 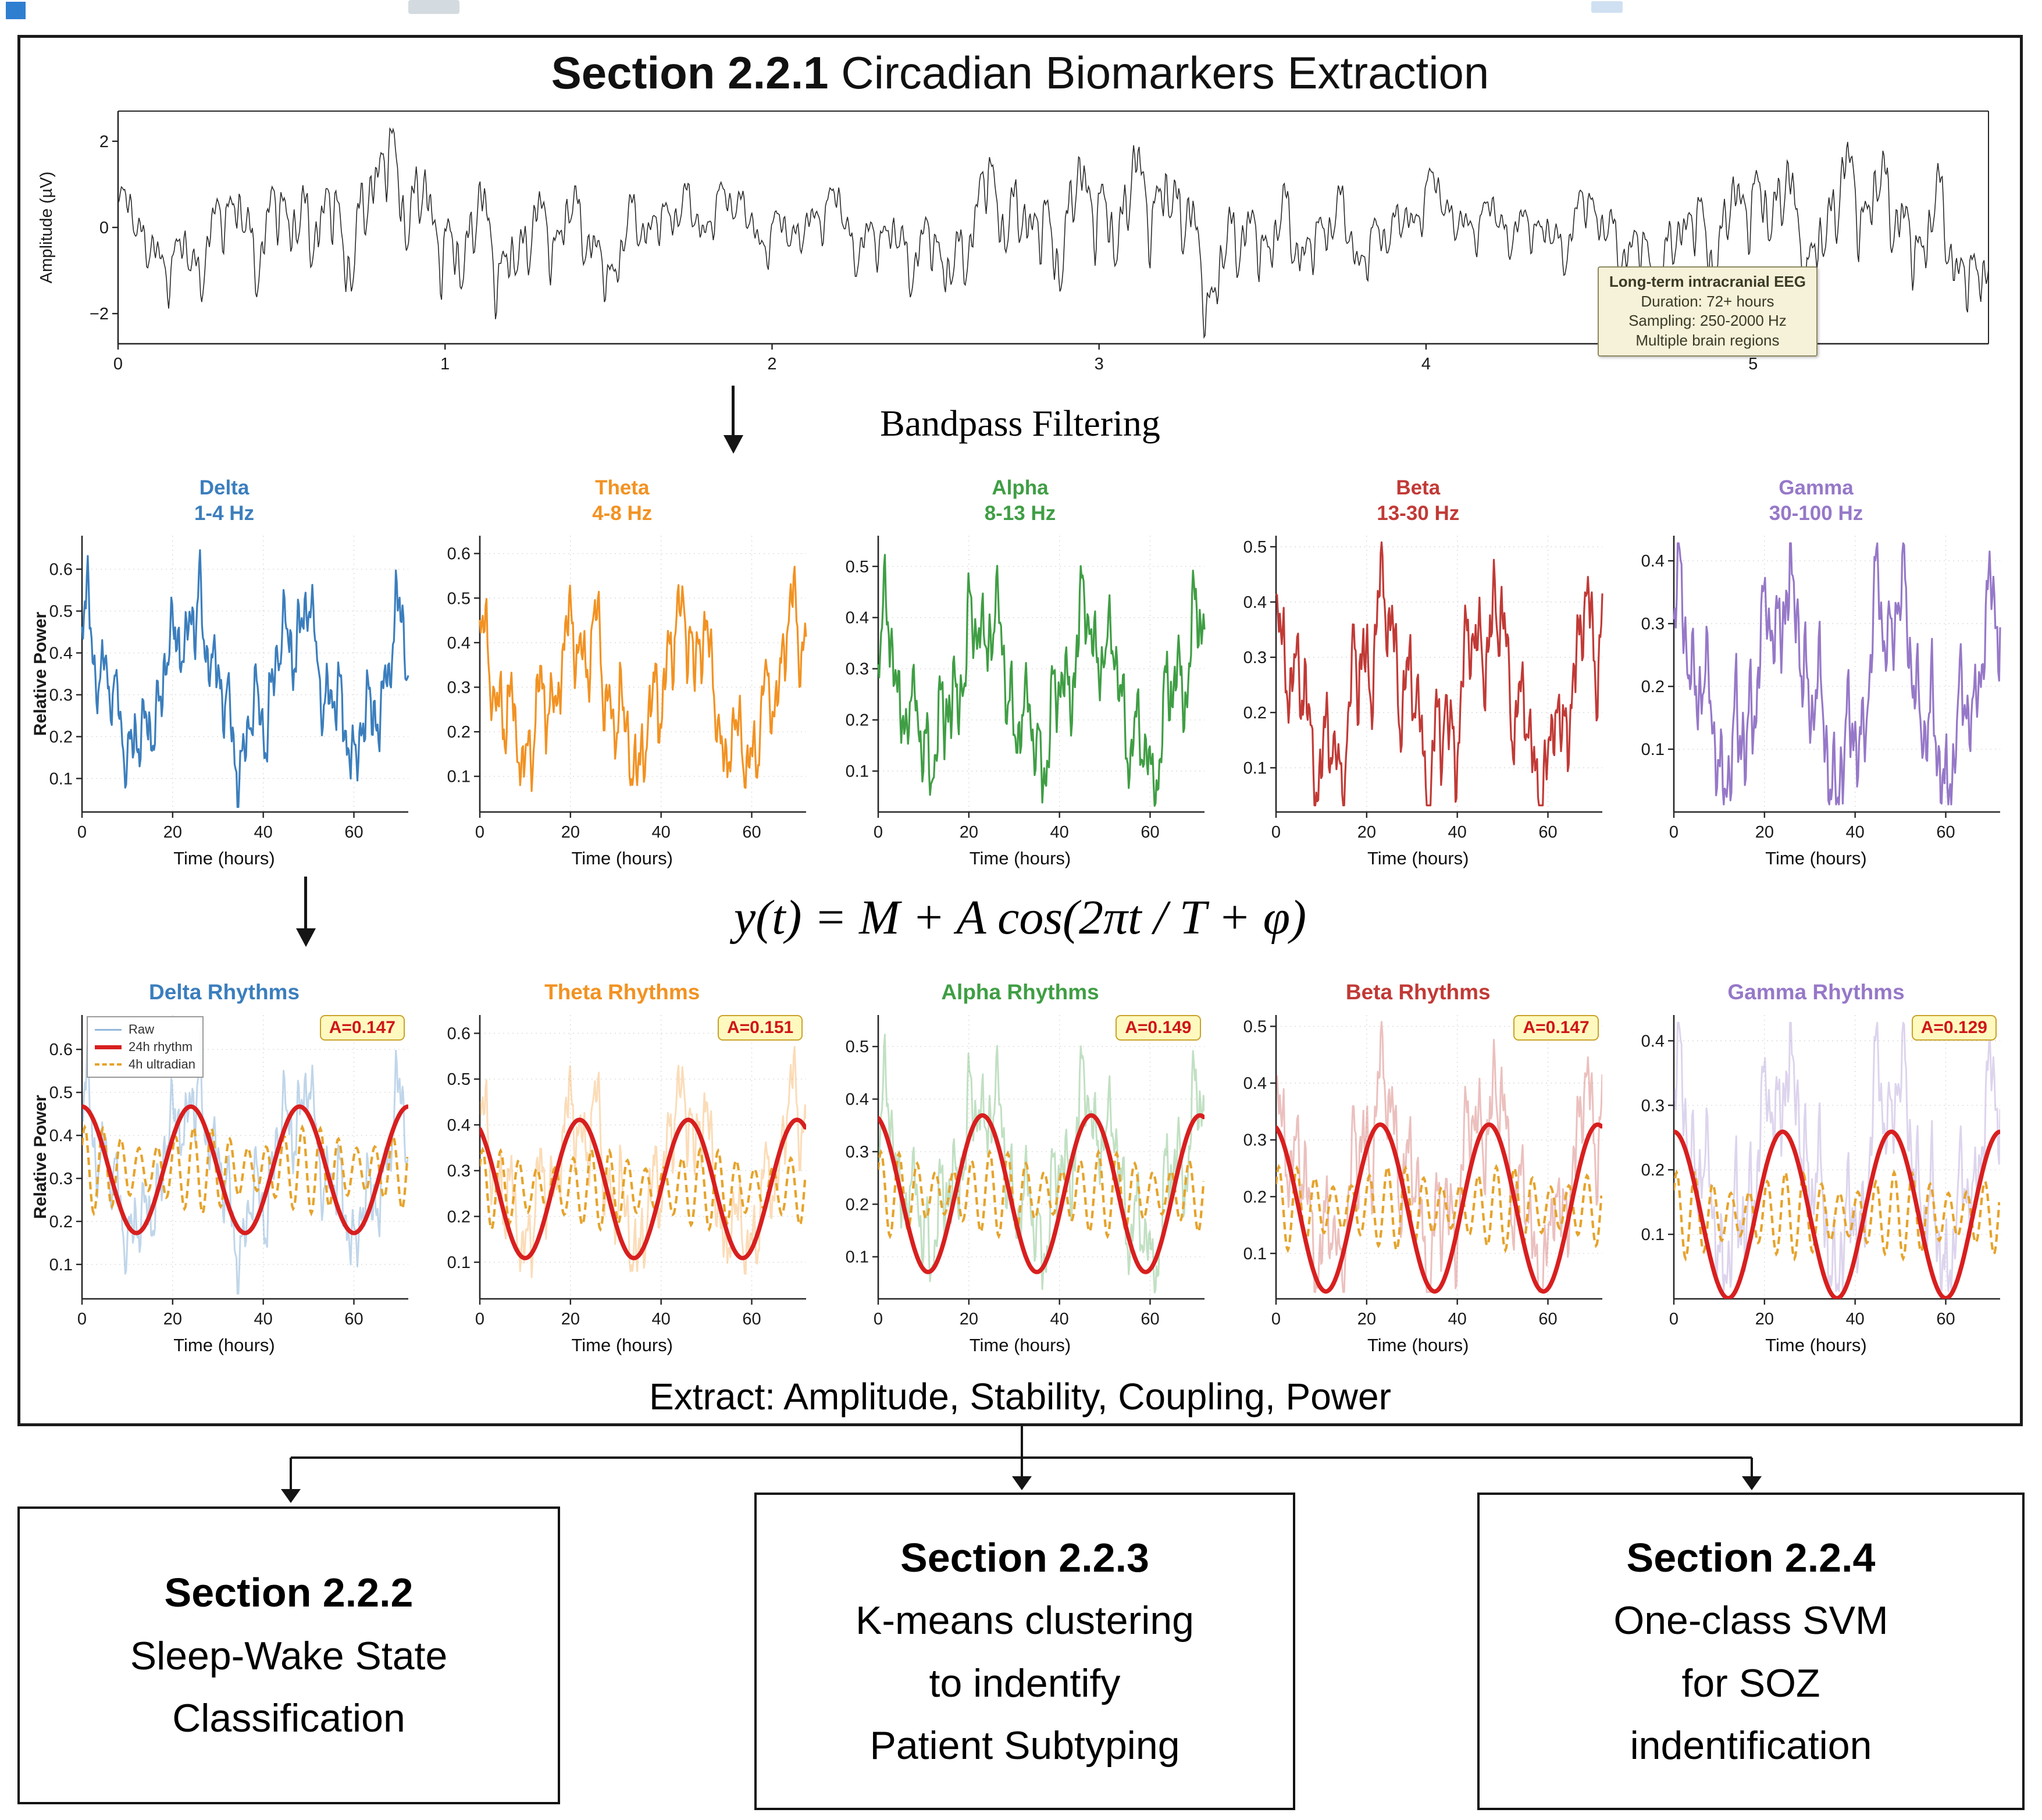 I want to click on legend-ultradian-label: 4h ultradian, so click(x=162, y=1064).